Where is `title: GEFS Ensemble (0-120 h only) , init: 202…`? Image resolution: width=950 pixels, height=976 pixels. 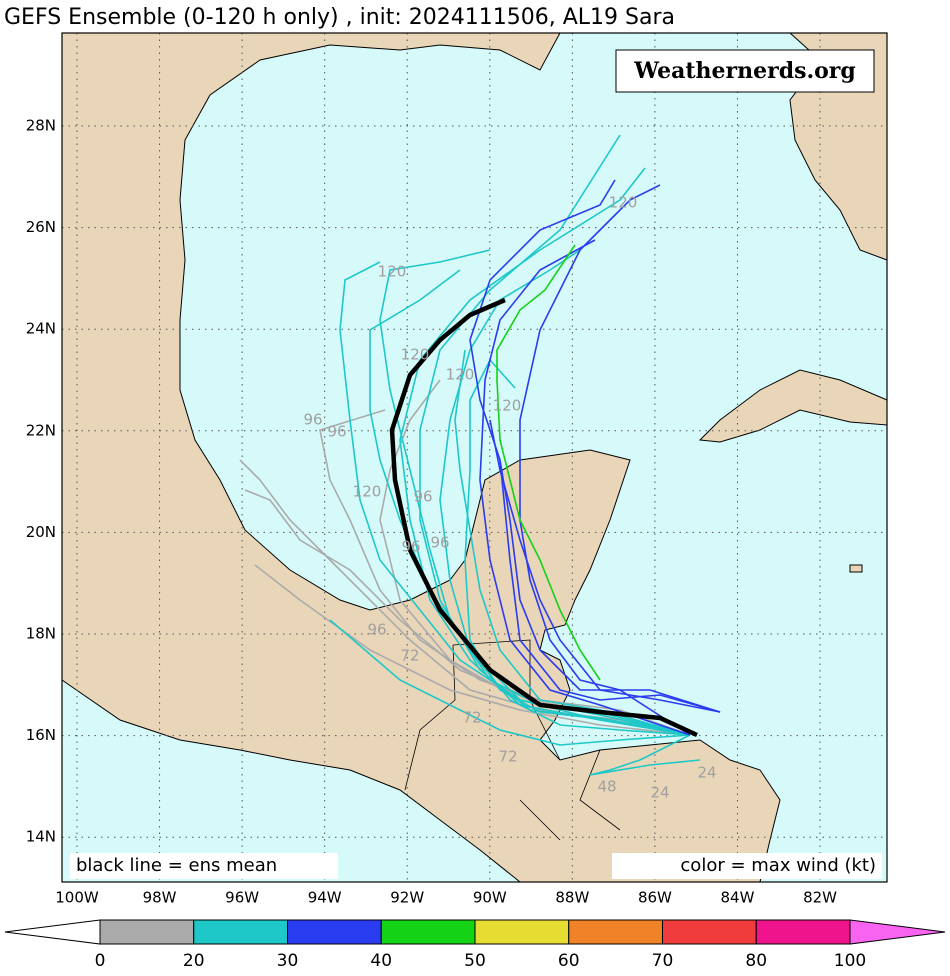
title: GEFS Ensemble (0-120 h only) , init: 202… is located at coordinates (339, 17).